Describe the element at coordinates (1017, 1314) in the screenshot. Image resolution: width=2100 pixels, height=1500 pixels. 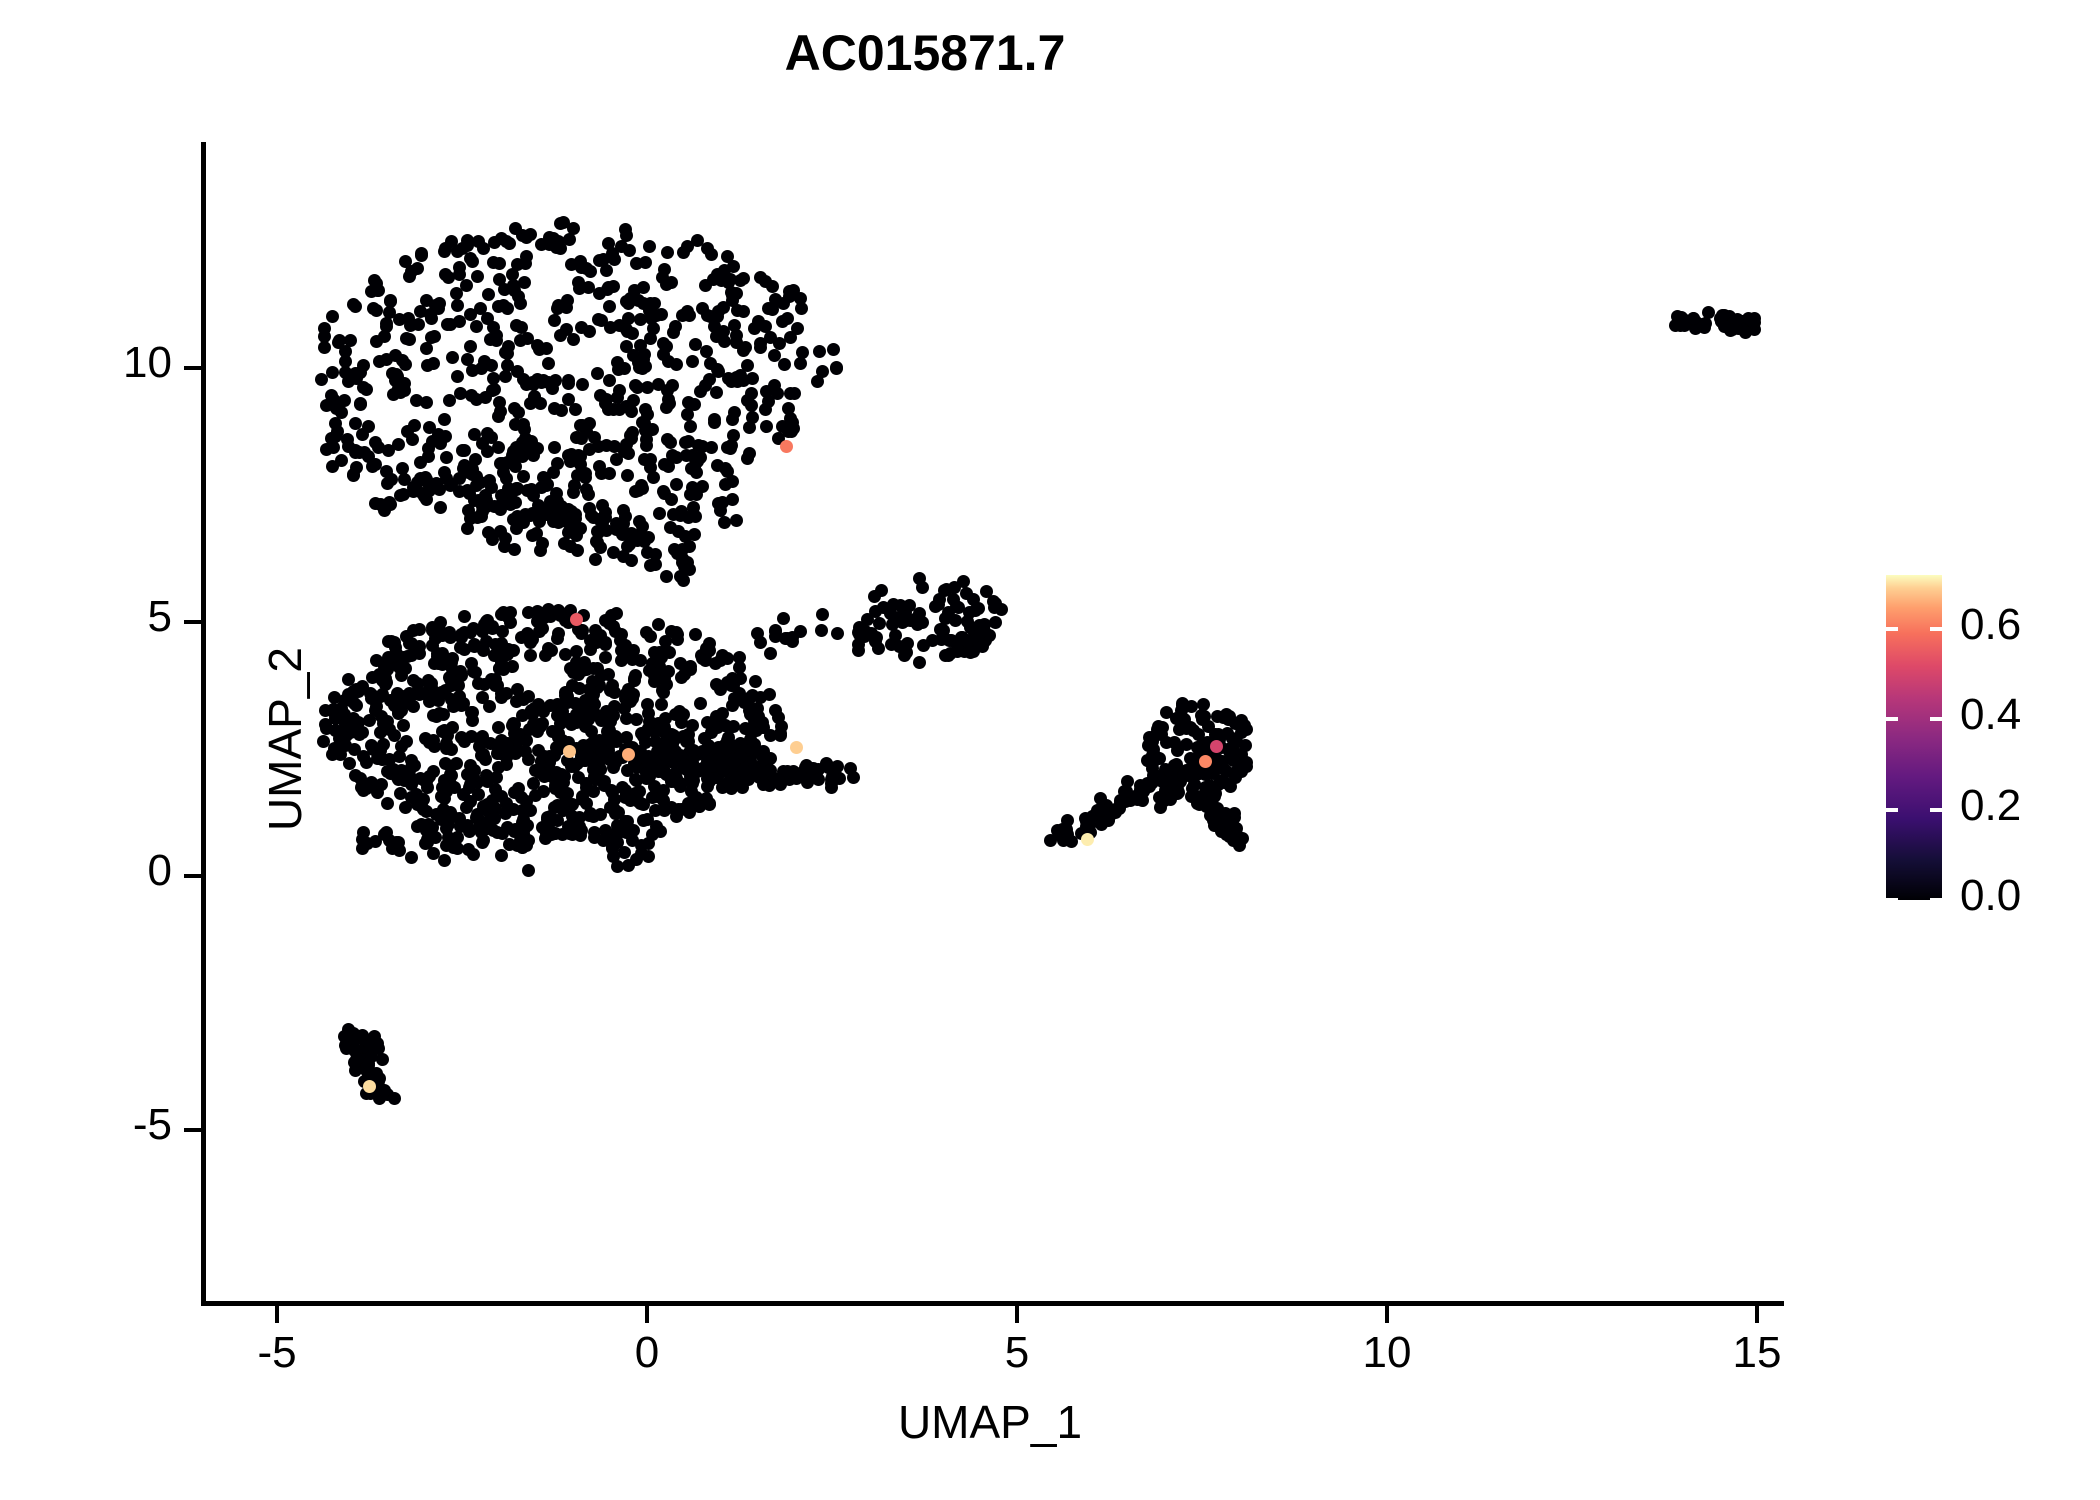
I see `x-axis-tick` at that location.